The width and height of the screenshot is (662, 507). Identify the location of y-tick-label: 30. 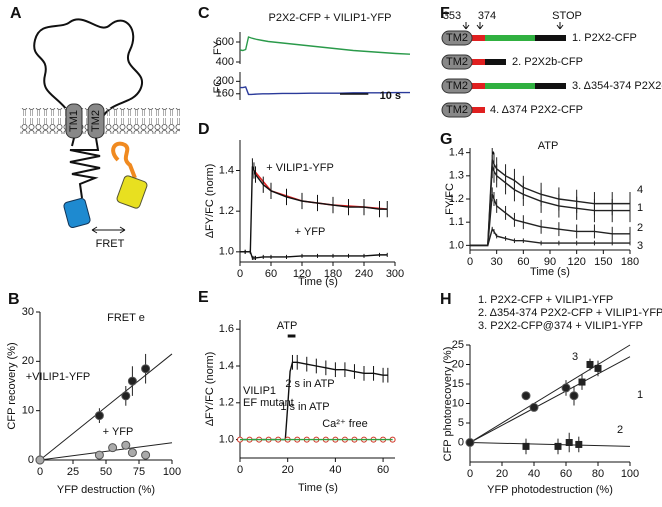
(28, 312).